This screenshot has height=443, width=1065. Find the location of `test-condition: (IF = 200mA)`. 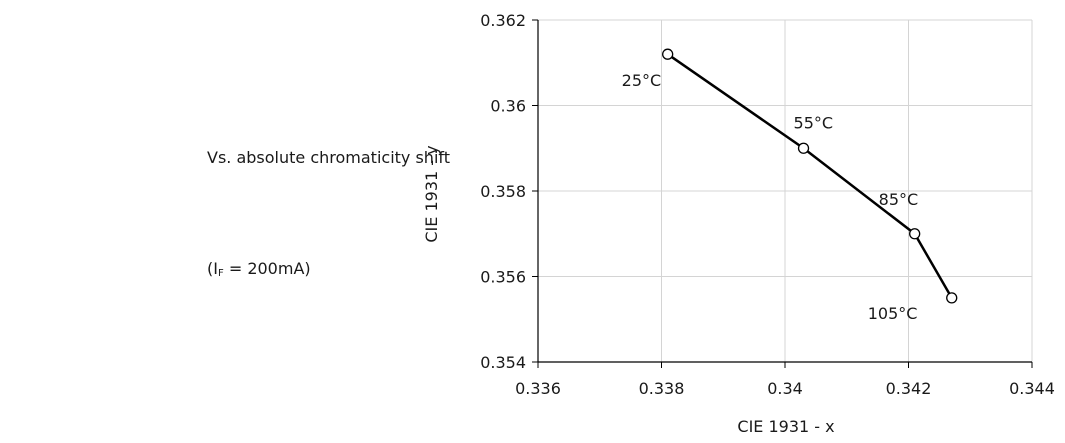

test-condition: (IF = 200mA) is located at coordinates (259, 269).